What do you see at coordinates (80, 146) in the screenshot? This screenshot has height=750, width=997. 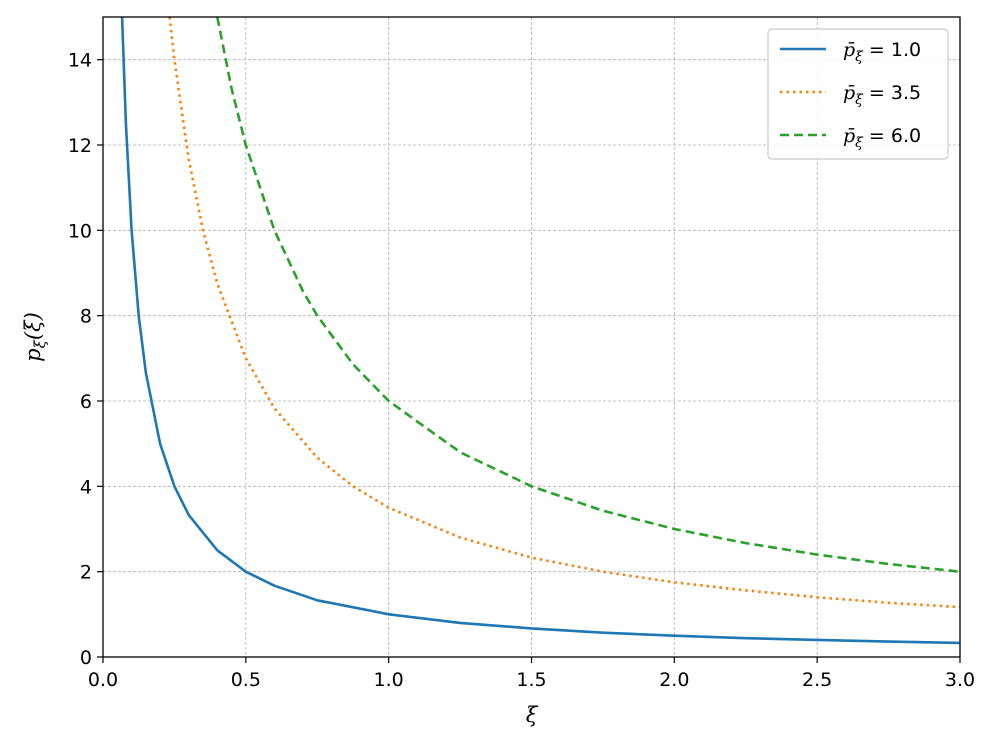 I see `y-tick-label: 12` at bounding box center [80, 146].